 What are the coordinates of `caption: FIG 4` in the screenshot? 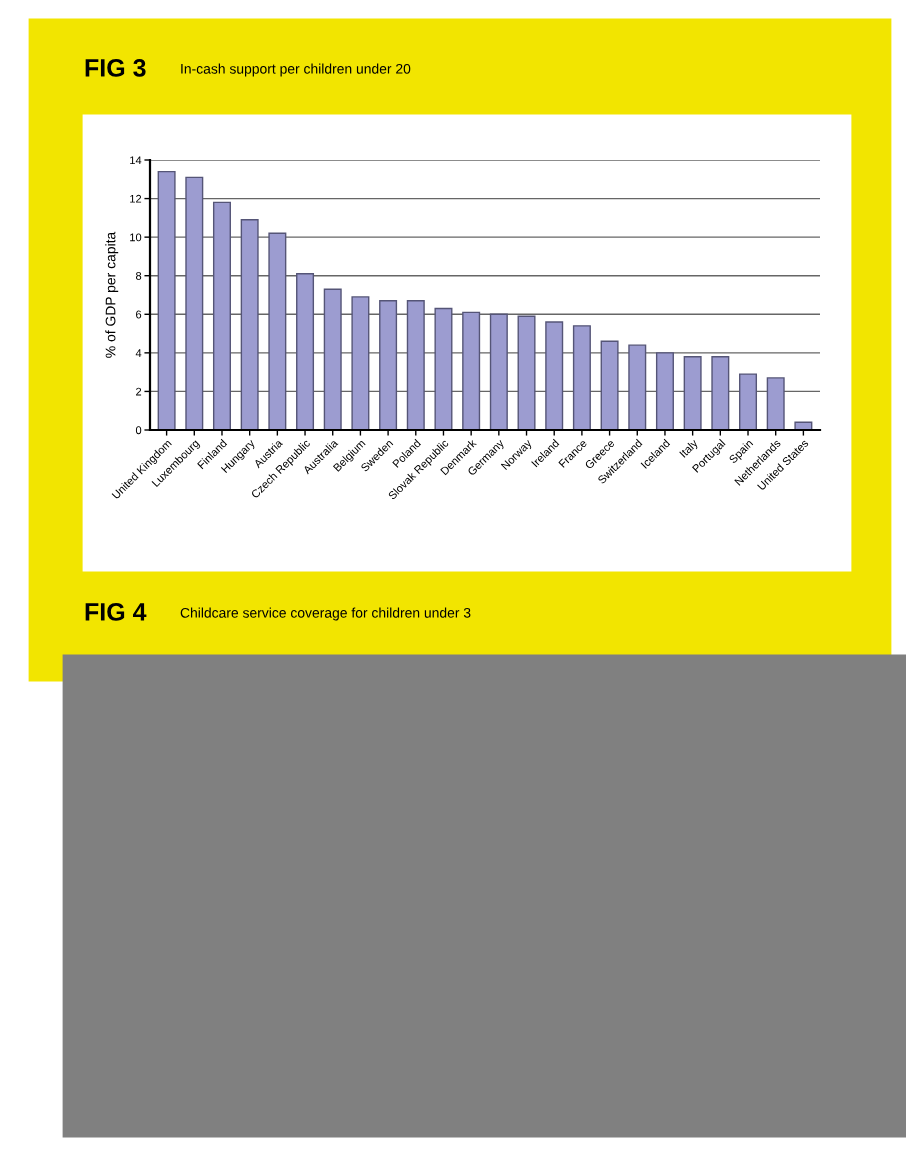 It's located at (116, 612).